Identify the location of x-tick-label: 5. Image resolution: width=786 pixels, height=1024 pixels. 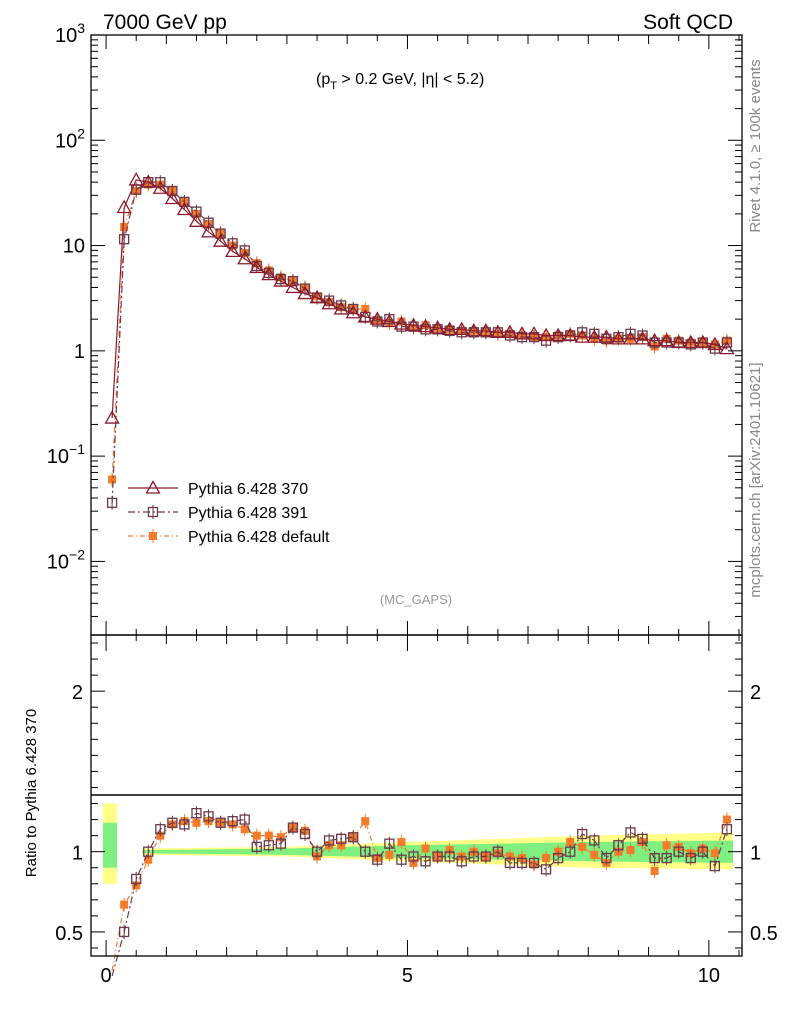
(407, 976).